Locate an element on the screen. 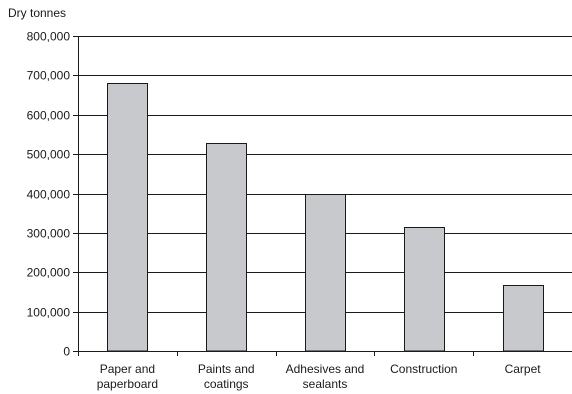 The image size is (572, 394). x-tick-label: Carpet is located at coordinates (523, 369).